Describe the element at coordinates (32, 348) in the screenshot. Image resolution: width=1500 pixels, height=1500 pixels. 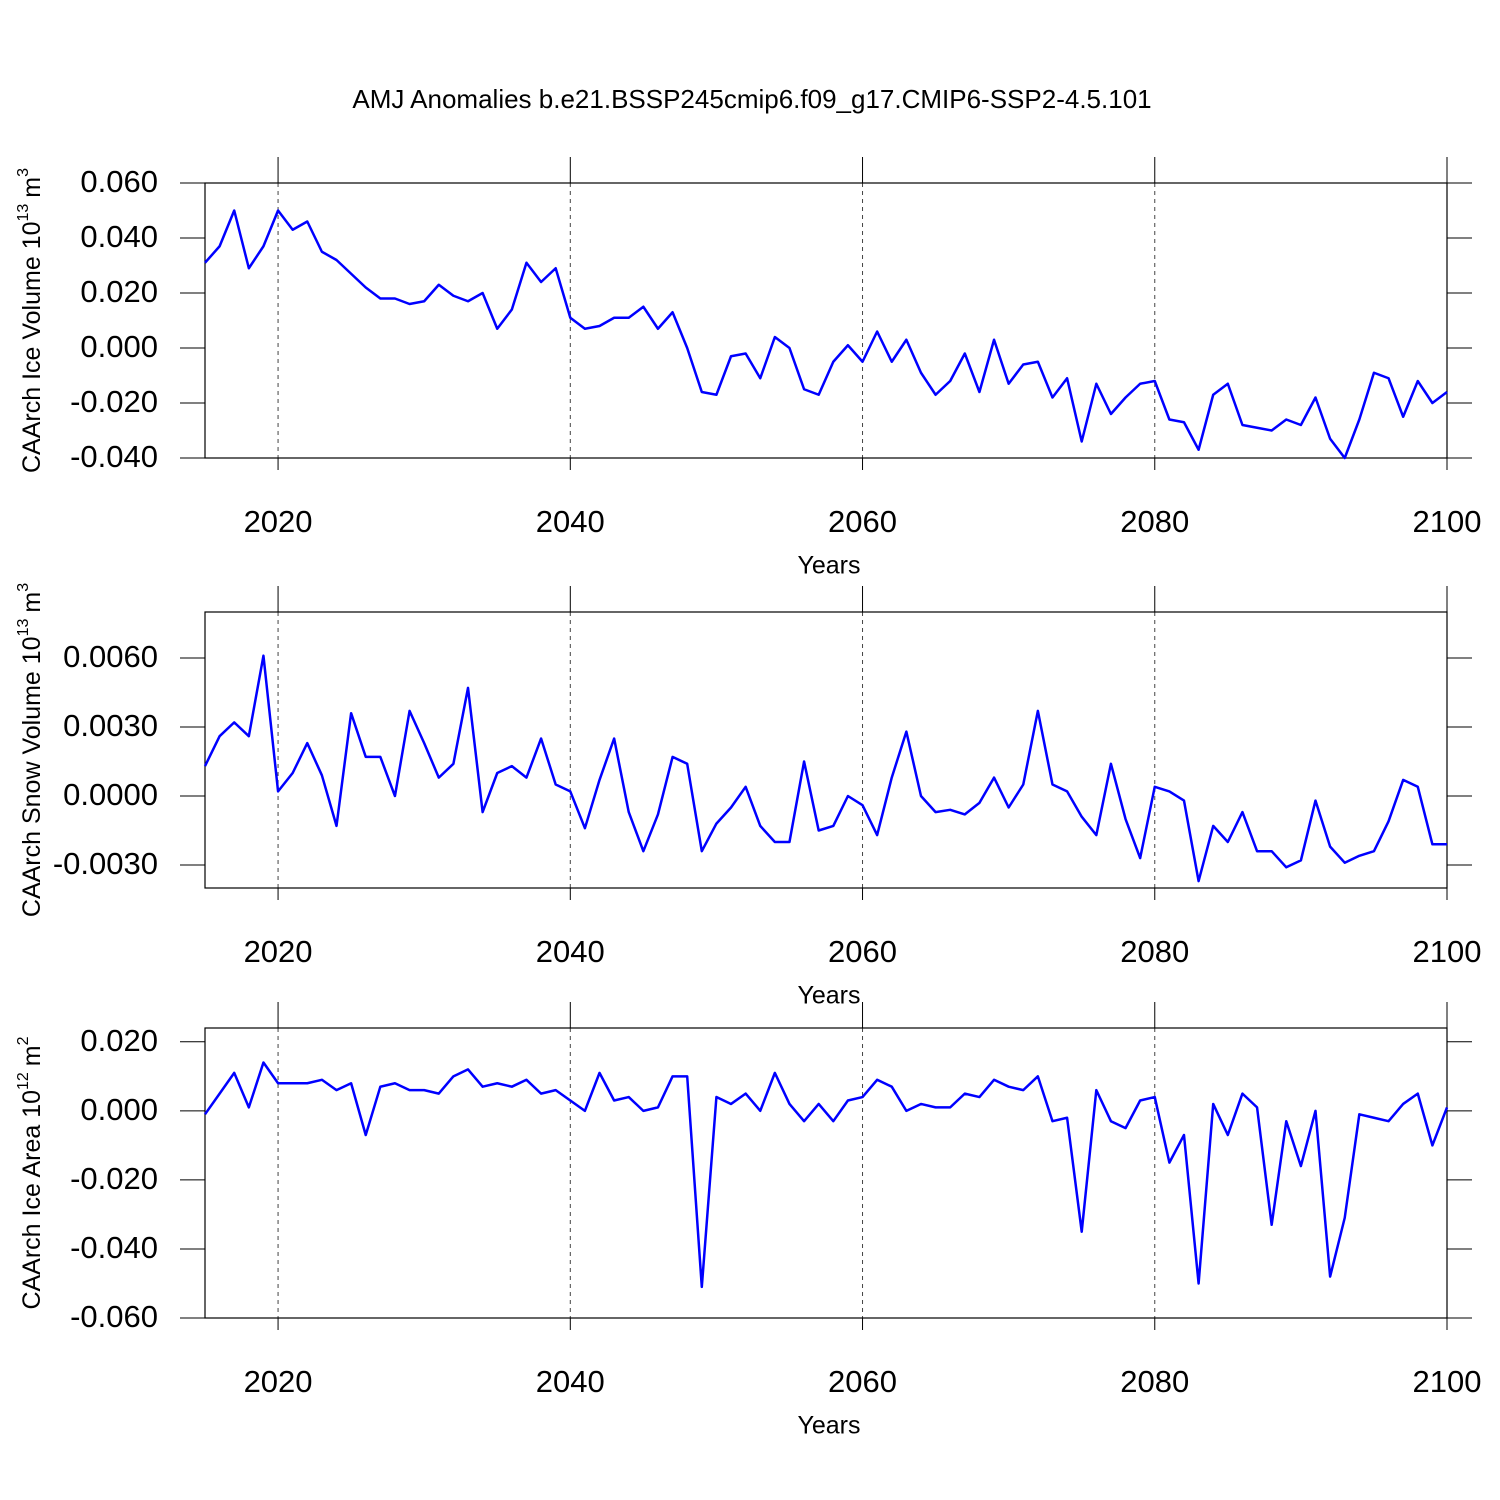
I see `y-label-text: CAArch Ice Volume 10` at that location.